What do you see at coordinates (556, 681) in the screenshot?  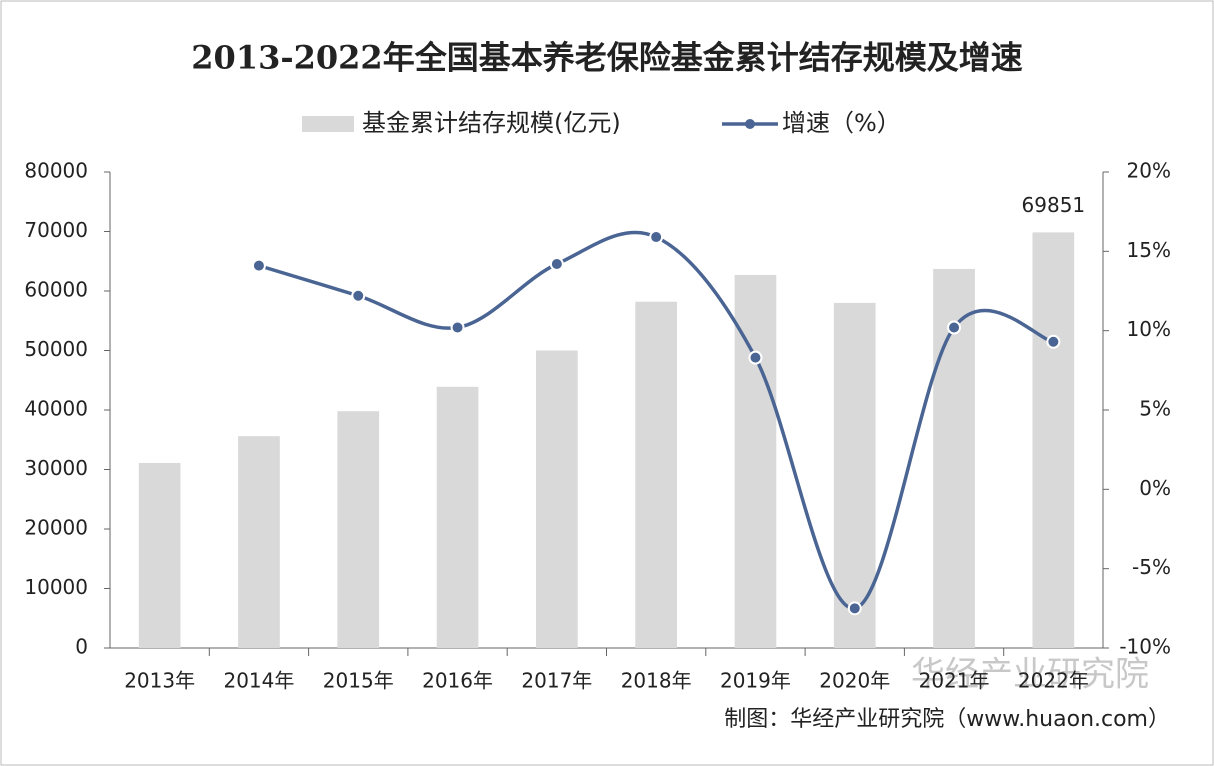 I see `x-tick-label: 2017年` at bounding box center [556, 681].